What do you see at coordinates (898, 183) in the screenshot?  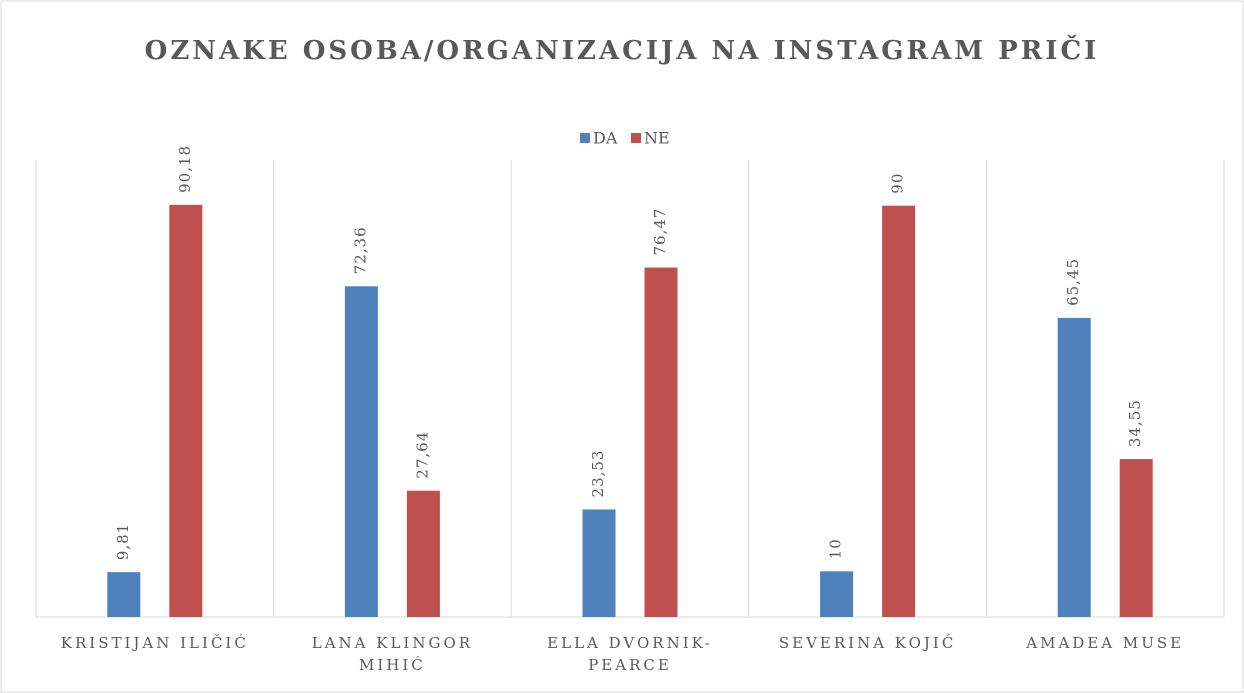 I see `data-label: 90` at bounding box center [898, 183].